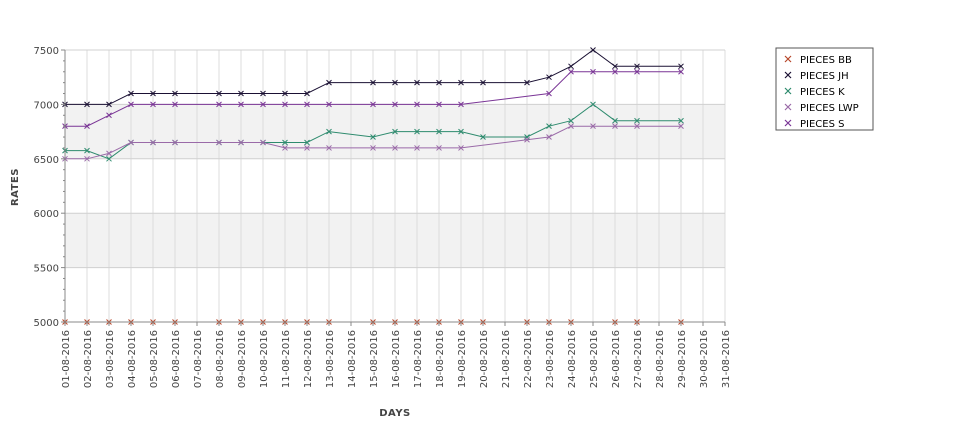  Describe the element at coordinates (46, 323) in the screenshot. I see `y-tick-label: 5000` at that location.